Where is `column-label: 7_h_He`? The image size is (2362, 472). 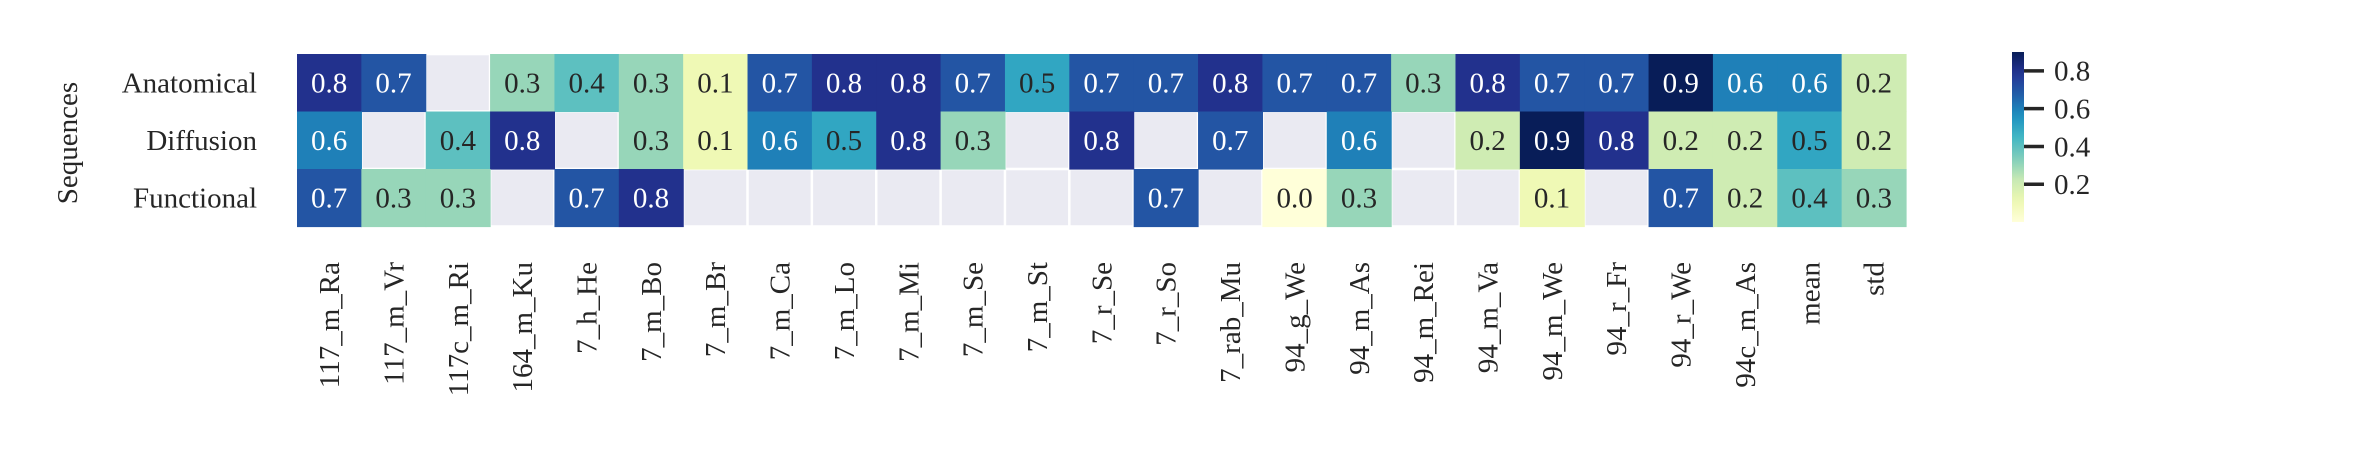
column-label: 7_h_He is located at coordinates (587, 308).